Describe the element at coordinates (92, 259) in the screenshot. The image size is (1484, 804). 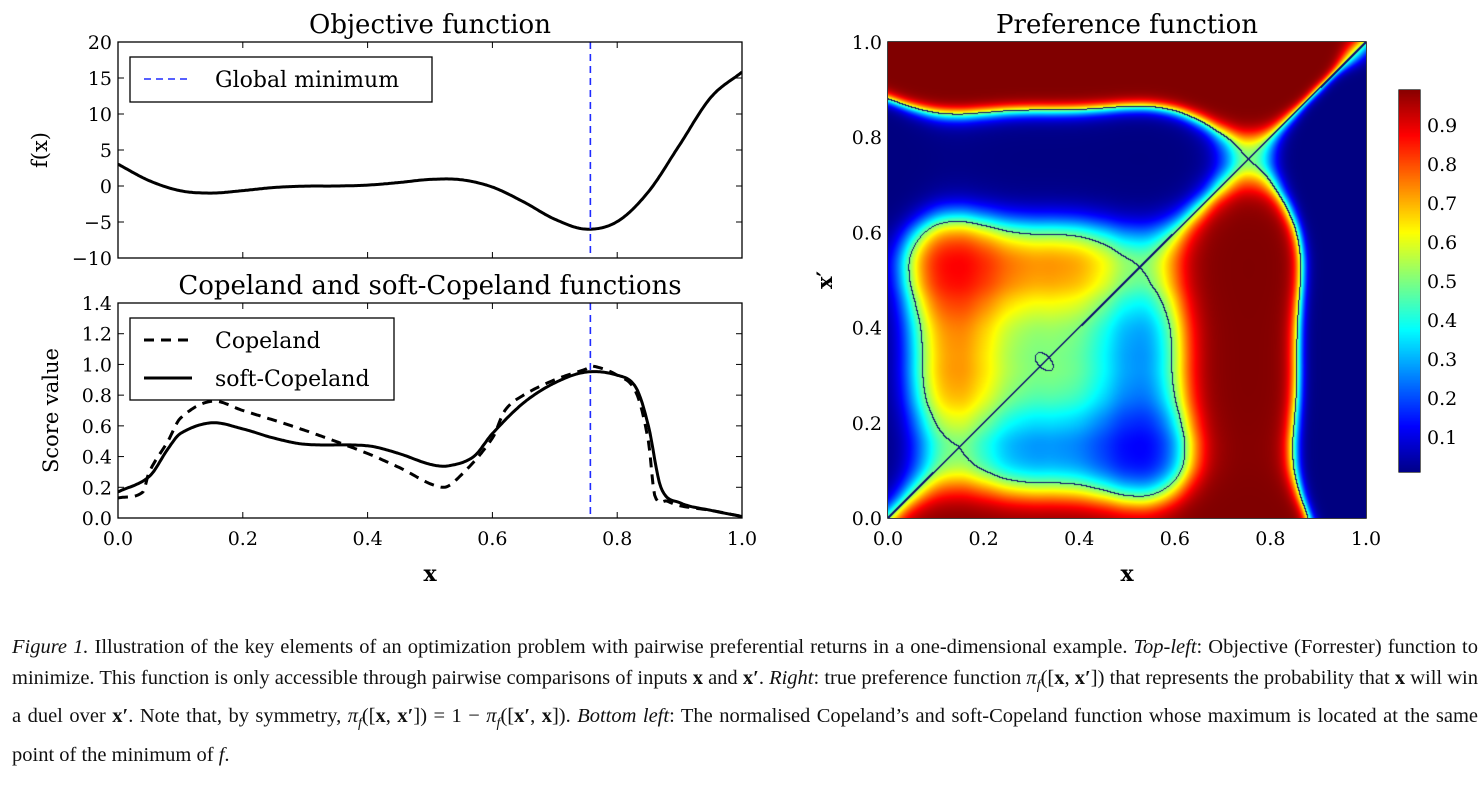
I see `y-tick-label: −10` at that location.